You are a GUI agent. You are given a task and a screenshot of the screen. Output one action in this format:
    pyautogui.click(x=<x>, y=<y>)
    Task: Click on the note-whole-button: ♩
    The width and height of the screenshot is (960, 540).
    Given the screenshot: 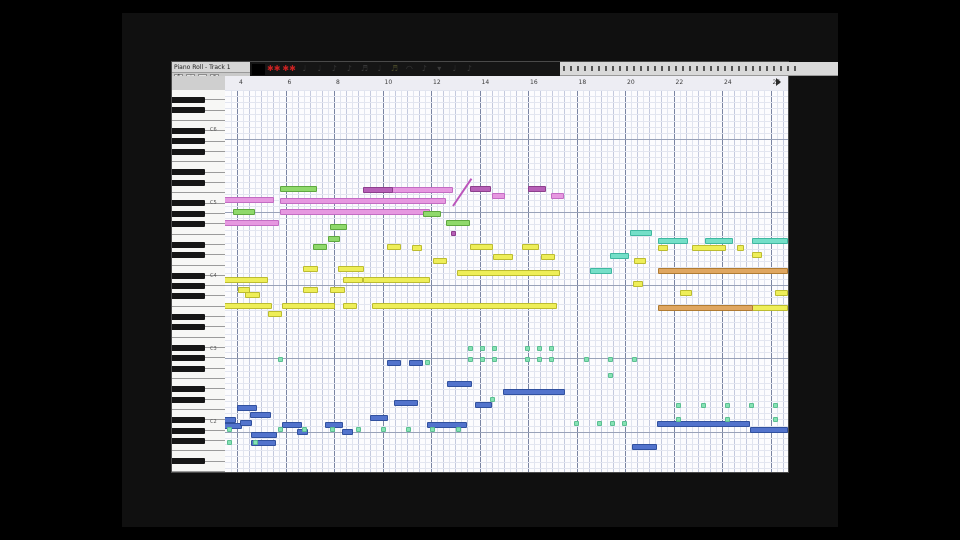 What is the action you would take?
    pyautogui.click(x=304, y=68)
    